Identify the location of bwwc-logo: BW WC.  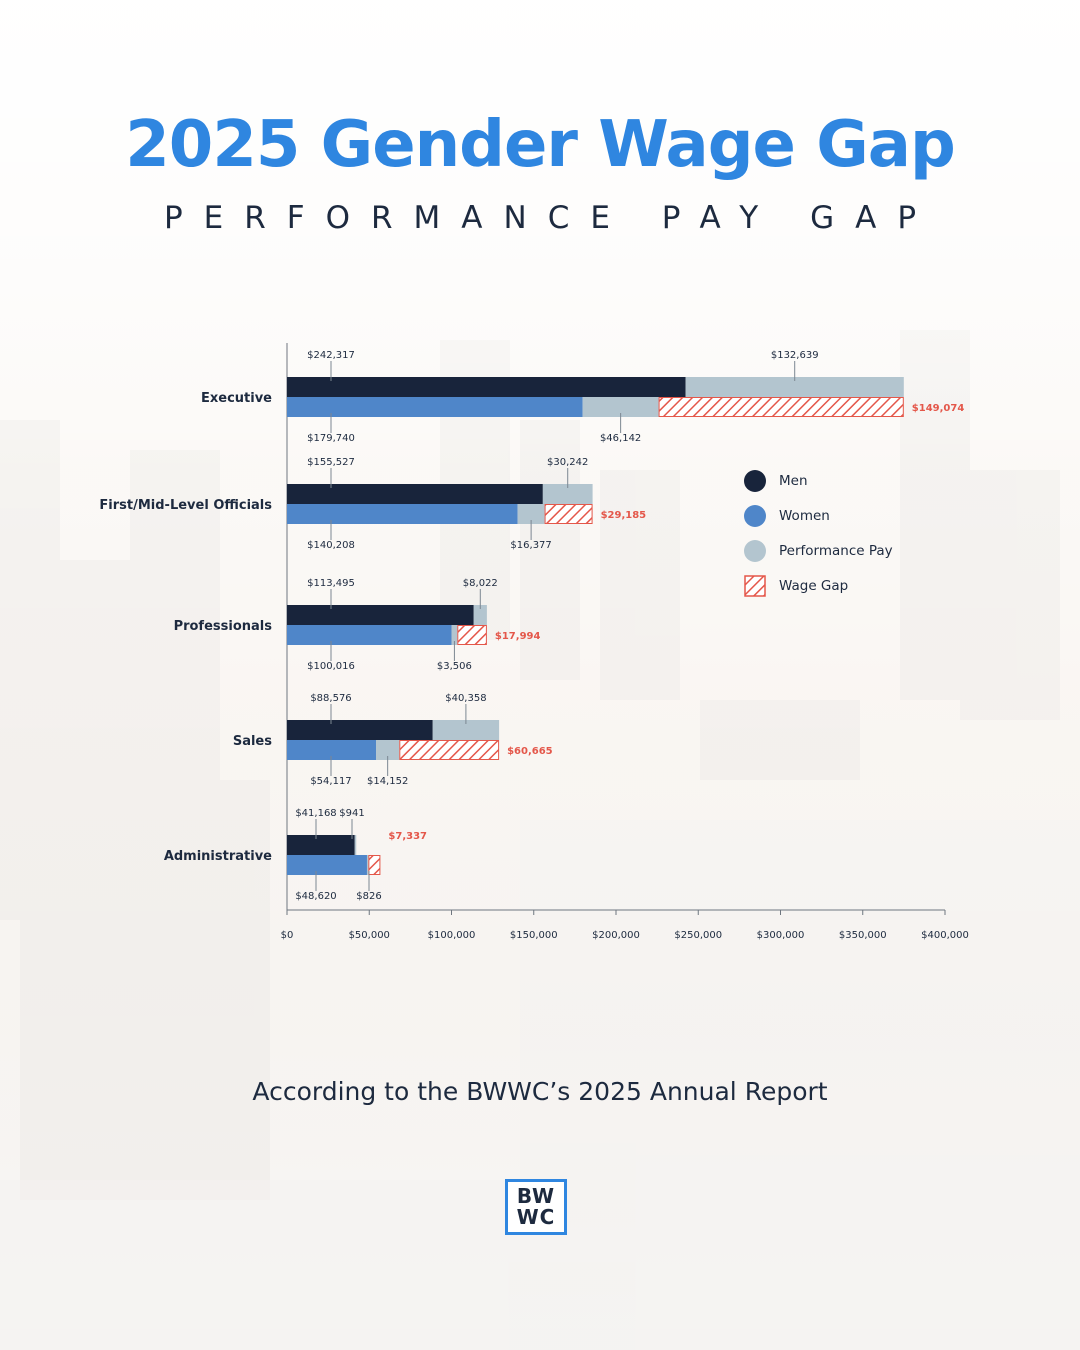
(536, 1207).